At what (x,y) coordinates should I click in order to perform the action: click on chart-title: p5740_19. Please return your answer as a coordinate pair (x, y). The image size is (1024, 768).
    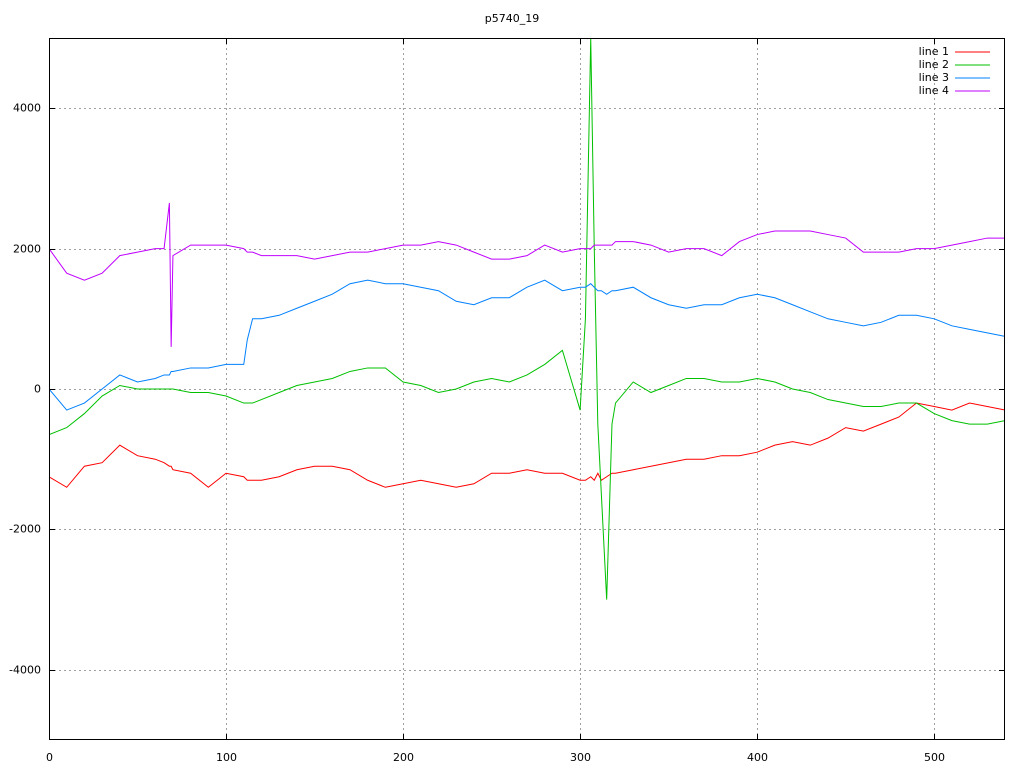
    Looking at the image, I should click on (512, 18).